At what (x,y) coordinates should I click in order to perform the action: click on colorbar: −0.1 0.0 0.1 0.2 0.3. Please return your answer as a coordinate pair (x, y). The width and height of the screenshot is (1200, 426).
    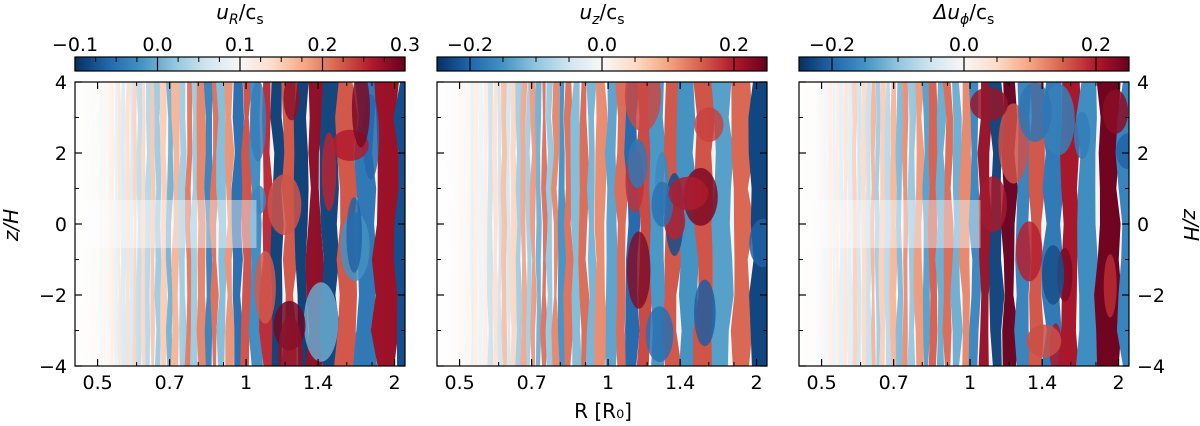
    Looking at the image, I should click on (236, 53).